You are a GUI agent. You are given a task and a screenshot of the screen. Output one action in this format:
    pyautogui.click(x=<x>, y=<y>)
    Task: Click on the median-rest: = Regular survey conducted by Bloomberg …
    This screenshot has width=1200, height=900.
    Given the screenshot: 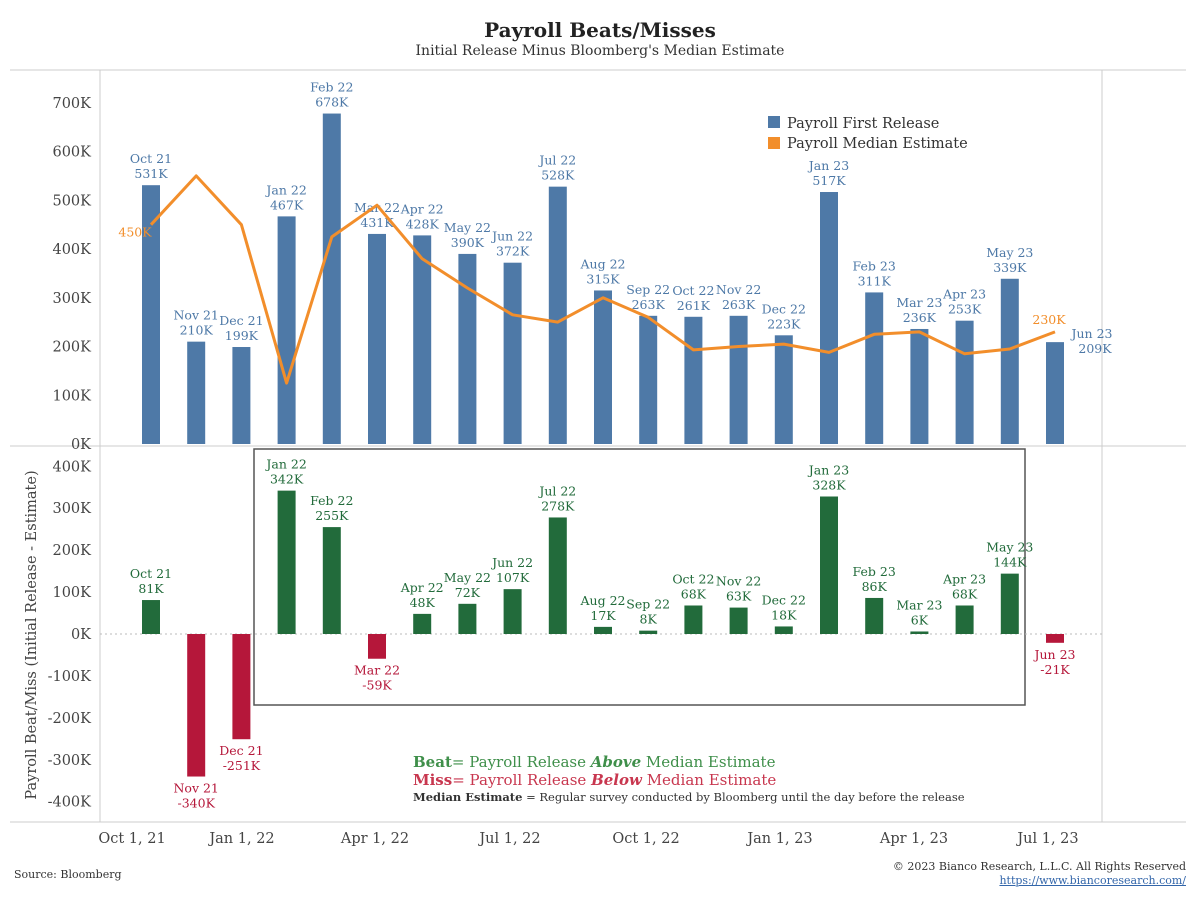 What is the action you would take?
    pyautogui.click(x=743, y=797)
    